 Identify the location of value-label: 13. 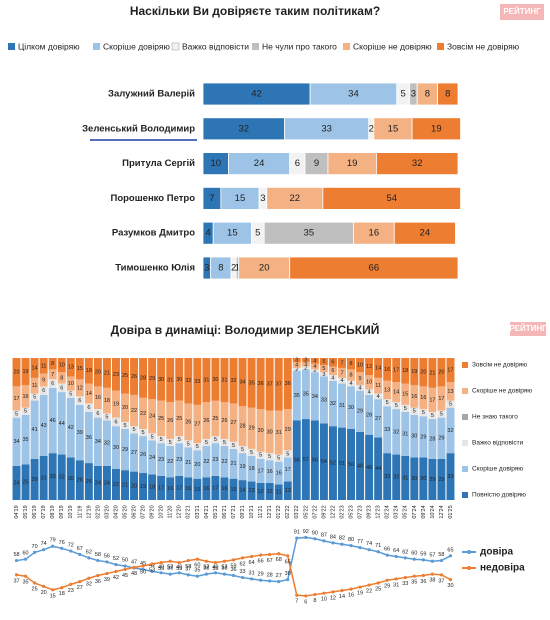
(71, 368).